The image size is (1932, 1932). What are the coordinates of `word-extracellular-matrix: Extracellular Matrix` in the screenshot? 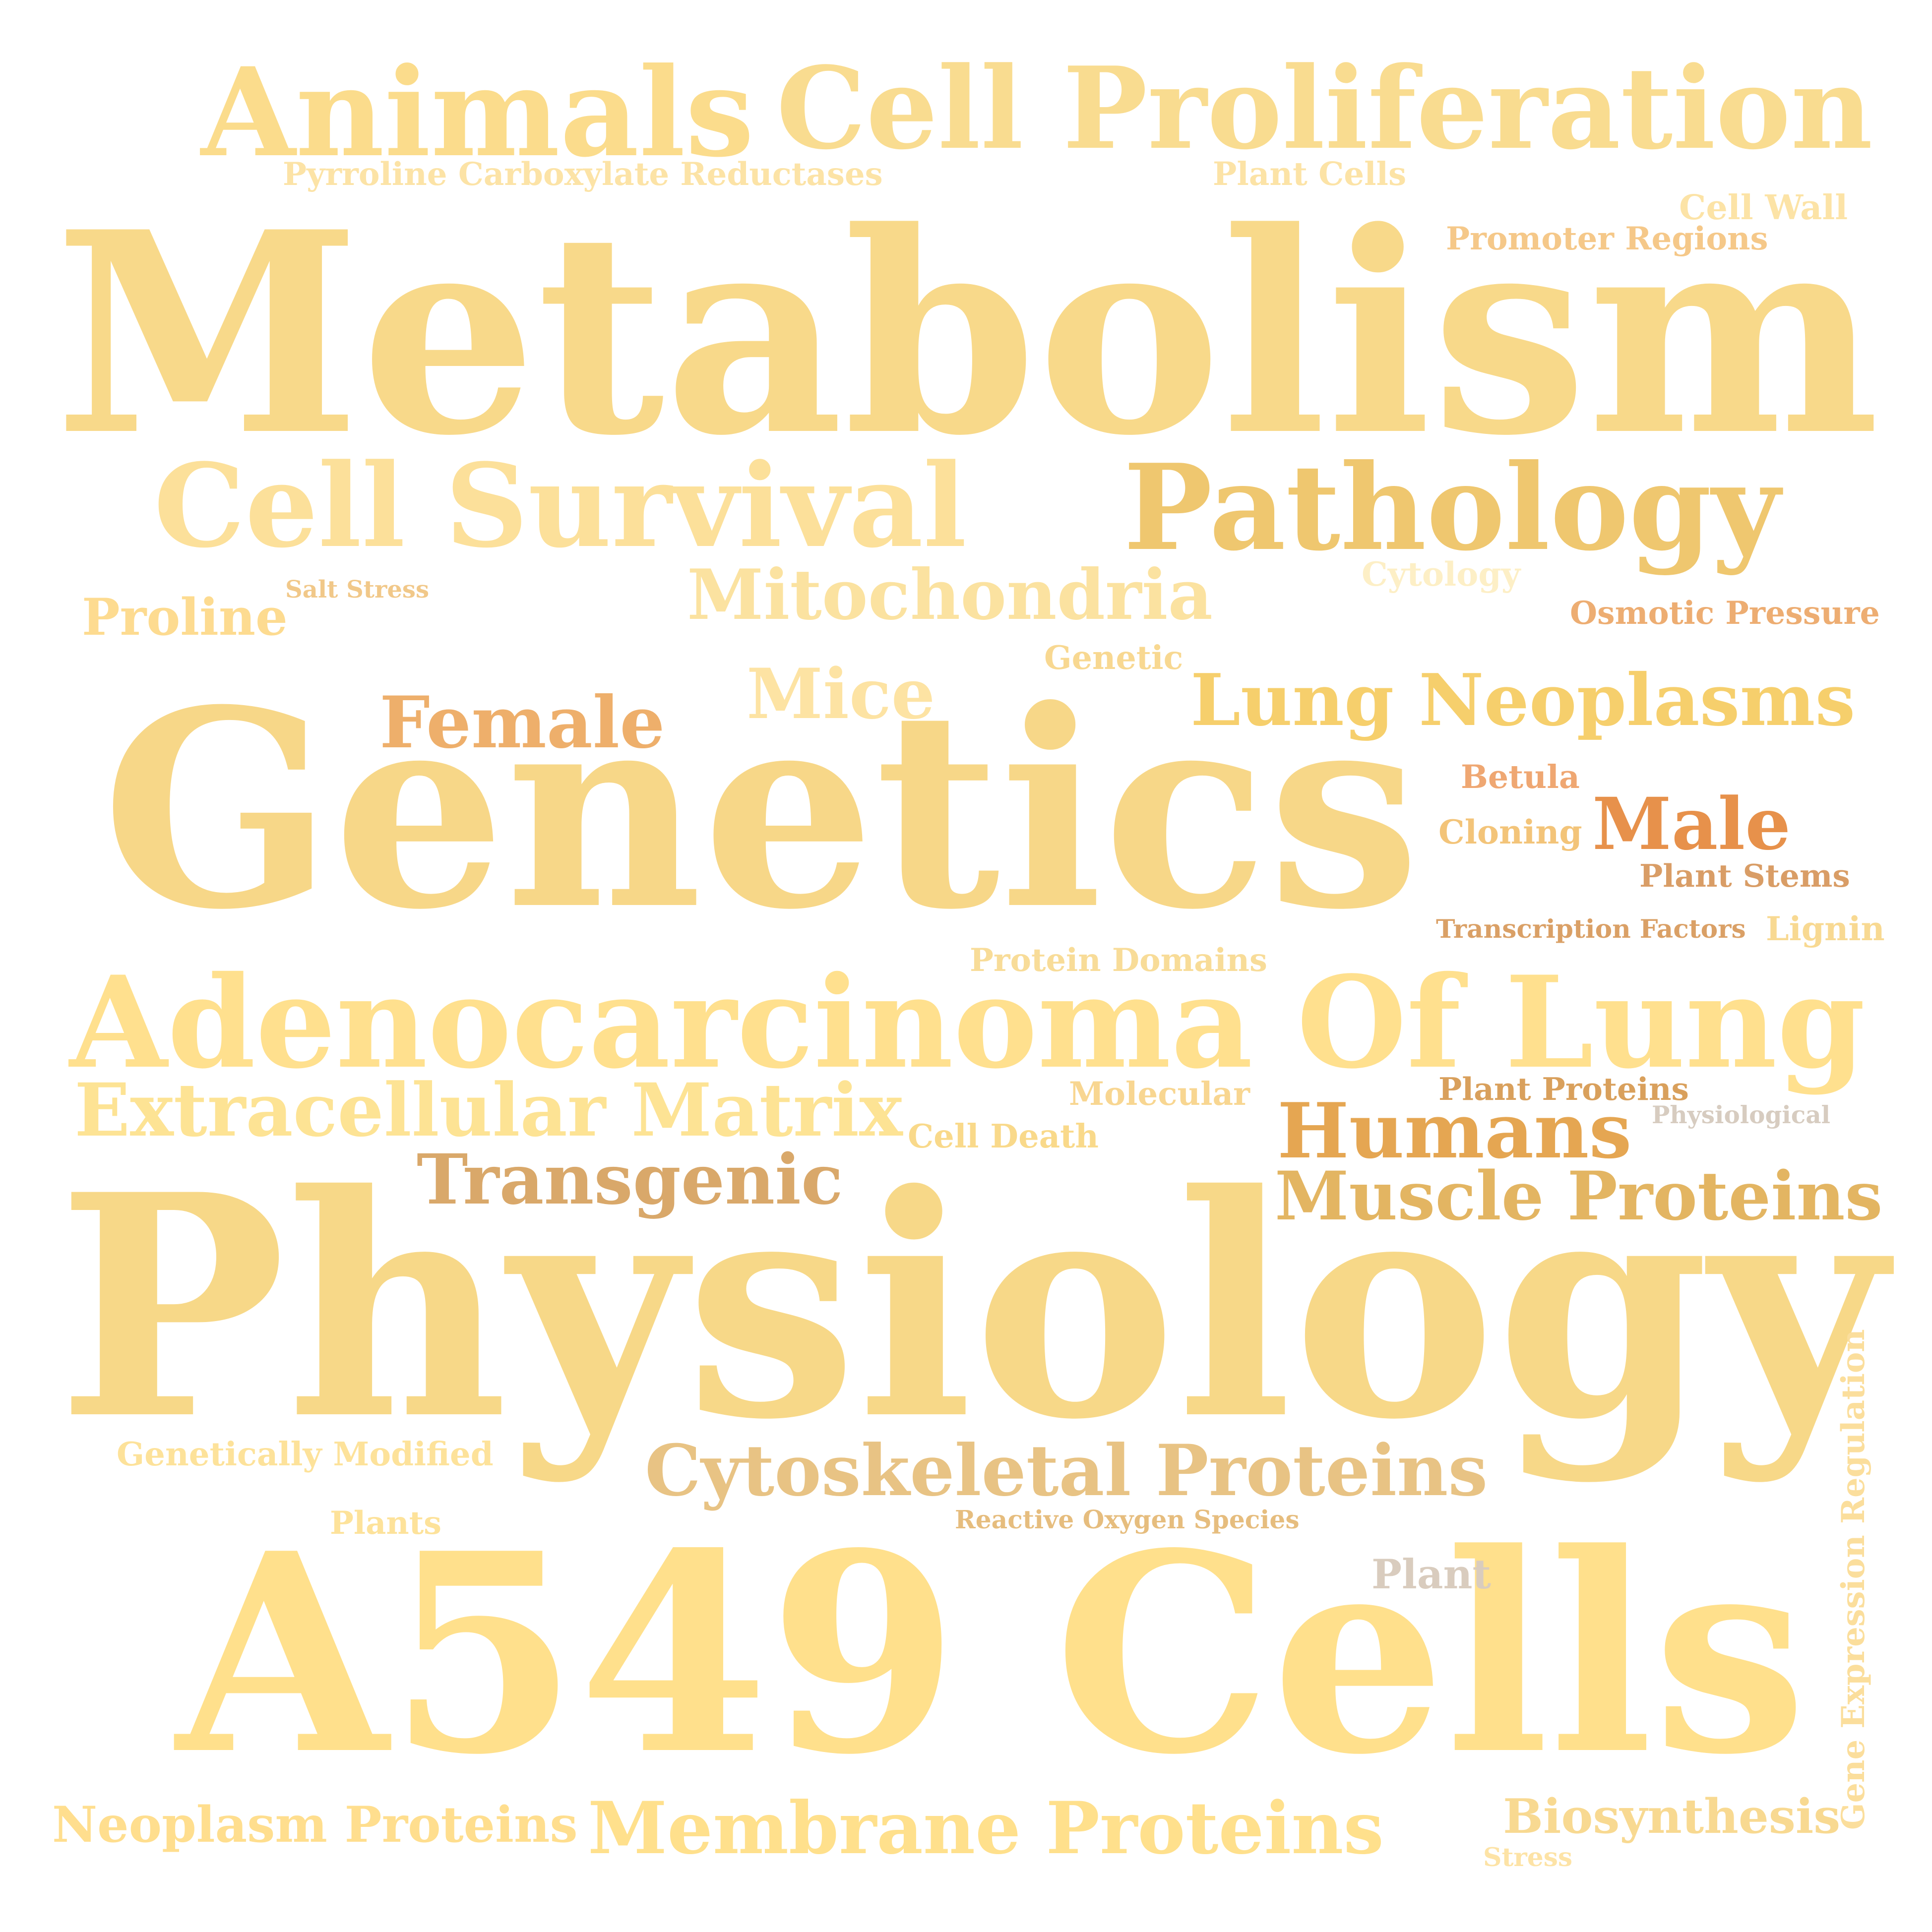 It's located at (488, 1110).